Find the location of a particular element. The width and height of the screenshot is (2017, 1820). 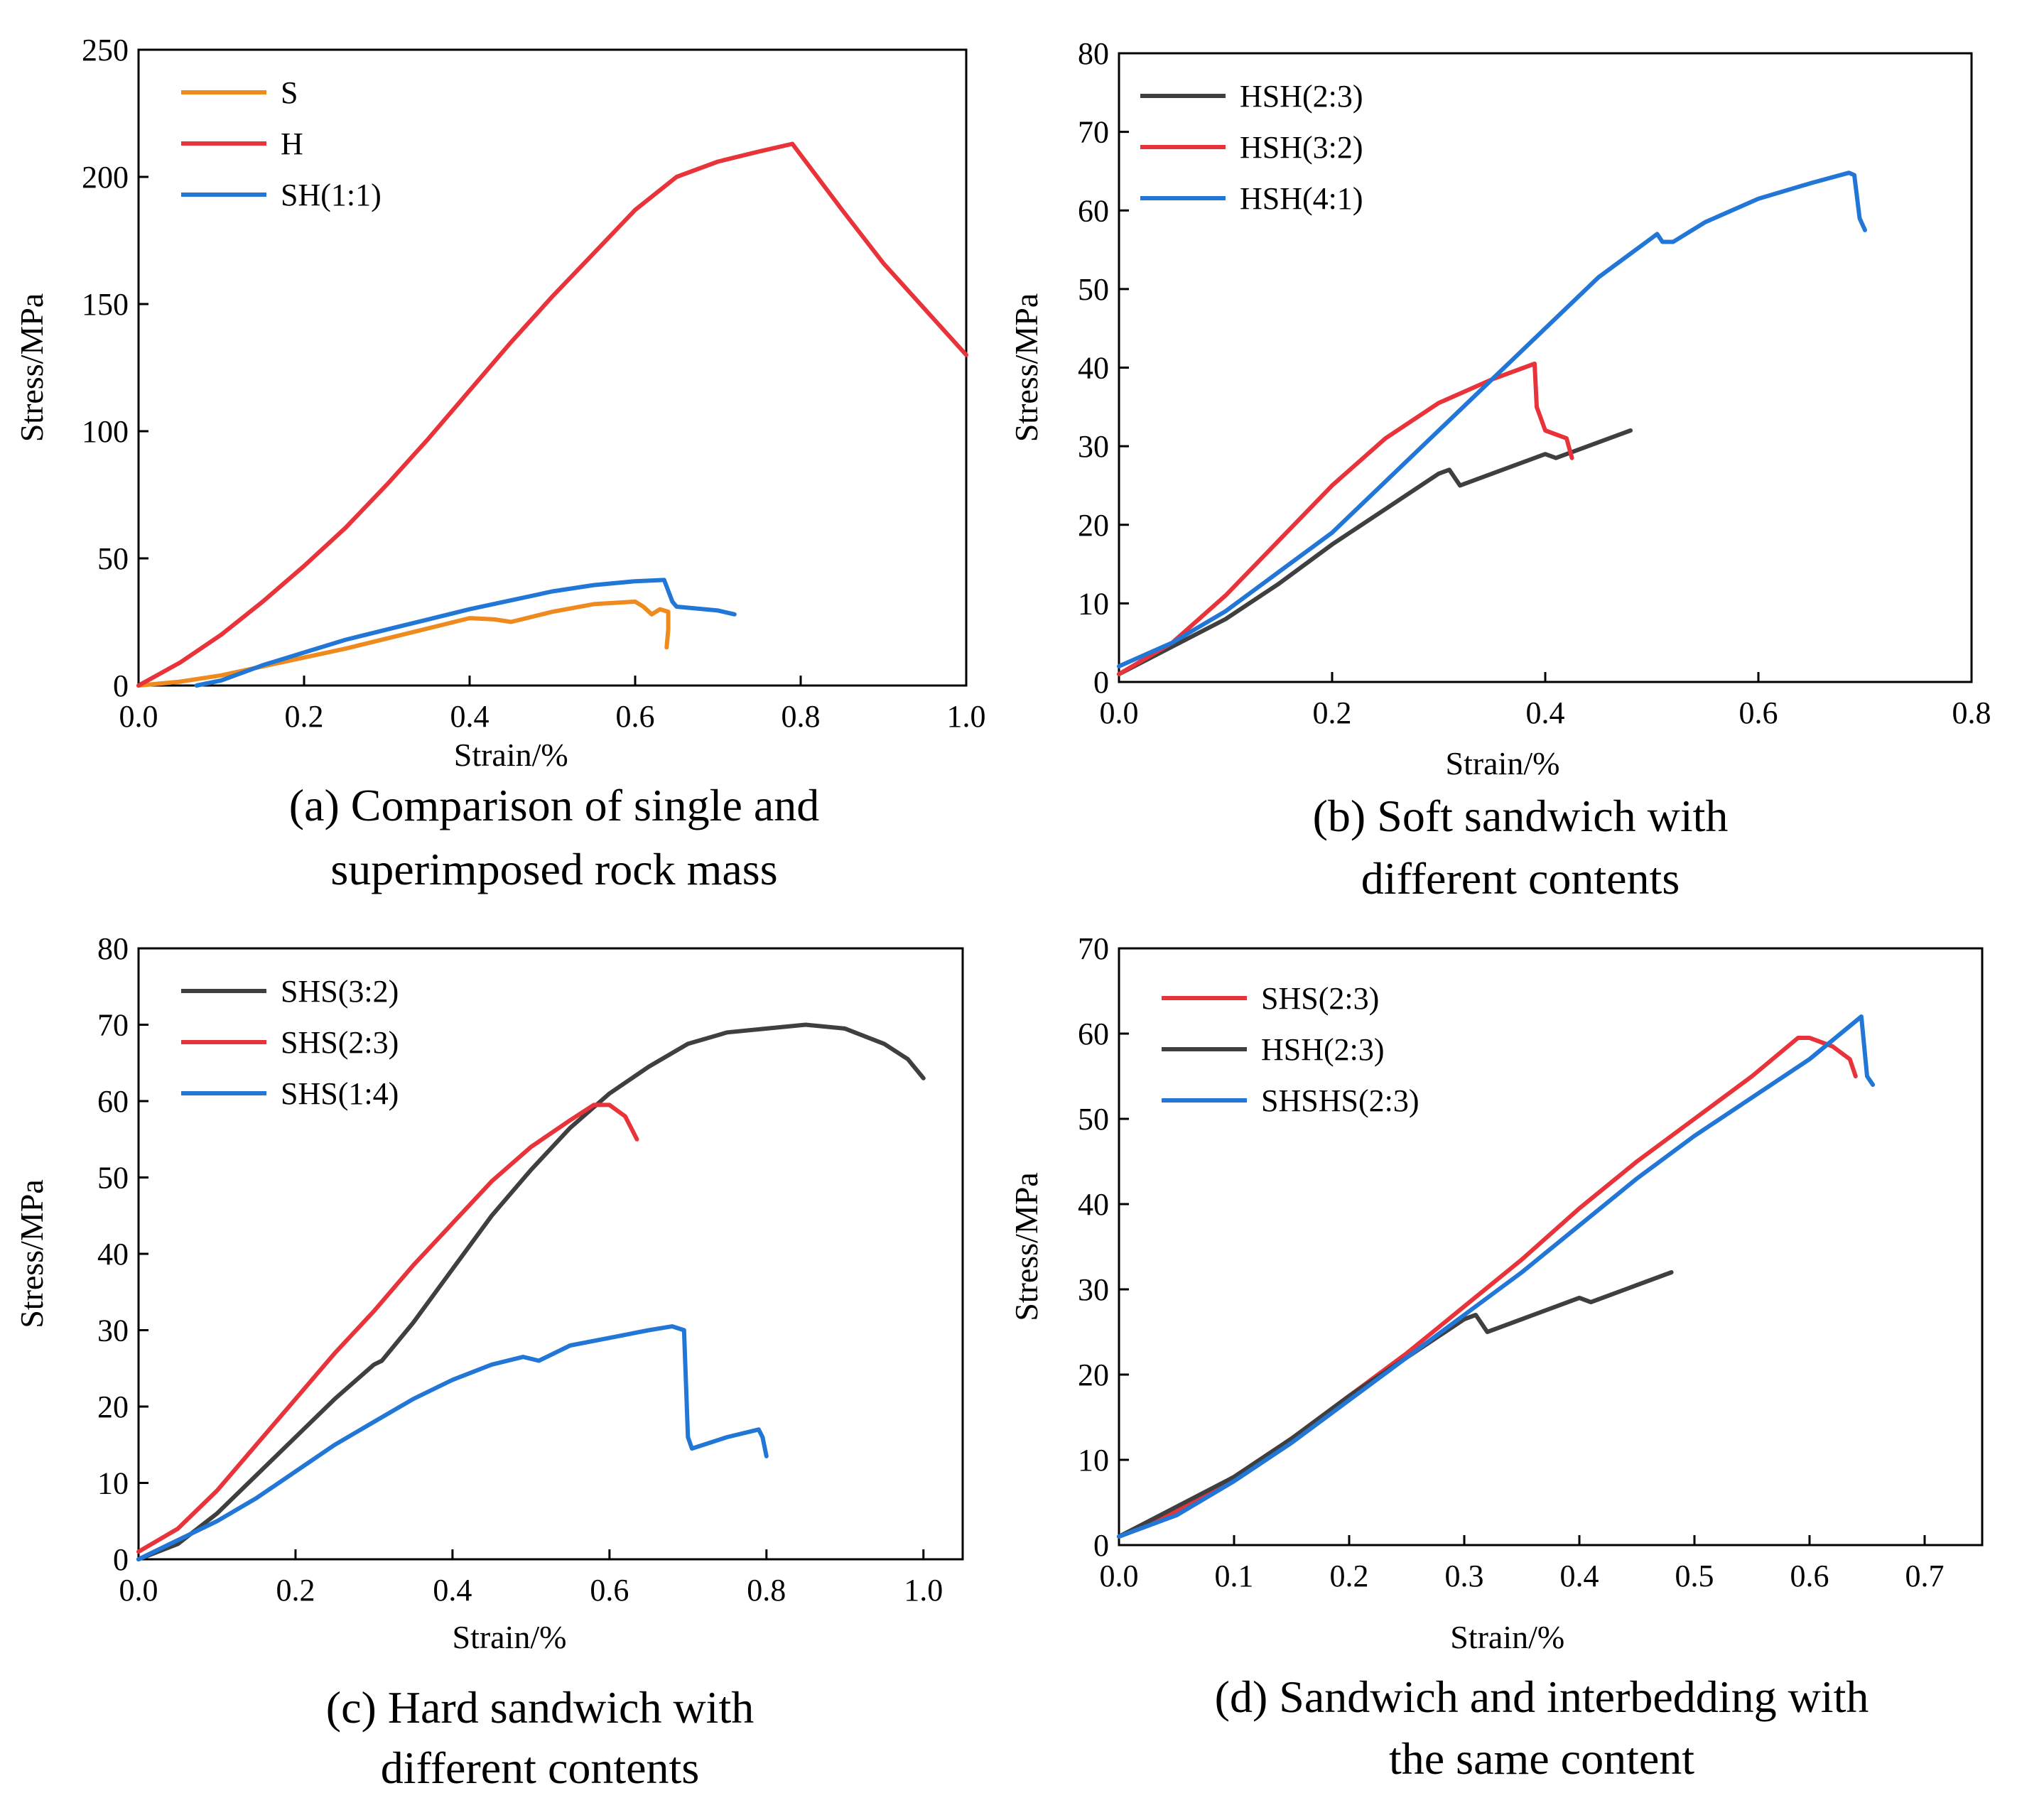

x-tick-label: 0.7 is located at coordinates (1925, 1576).